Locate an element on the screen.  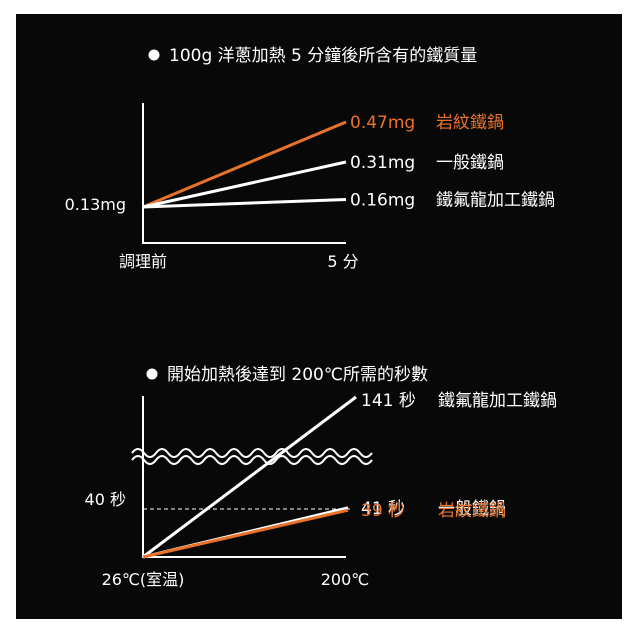
chart-2-series-label: 鐵氟龍加工鐵鍋 is located at coordinates (497, 401).